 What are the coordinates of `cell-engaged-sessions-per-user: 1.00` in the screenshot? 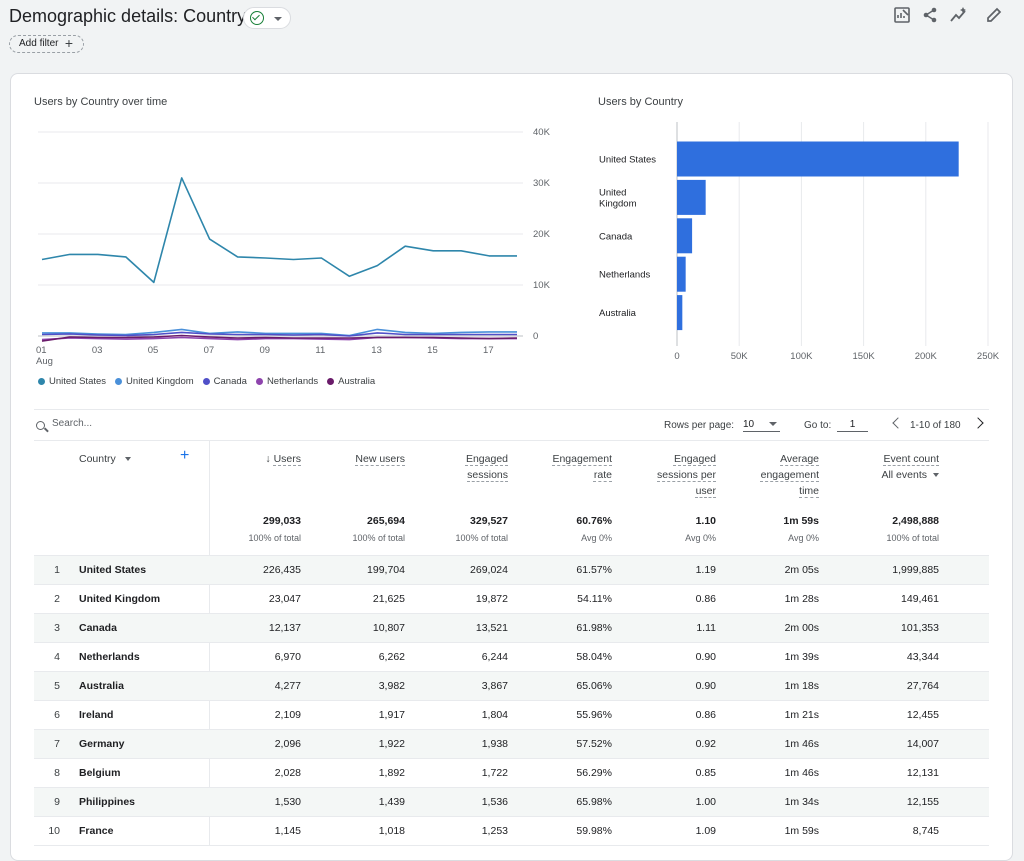 It's located at (705, 802).